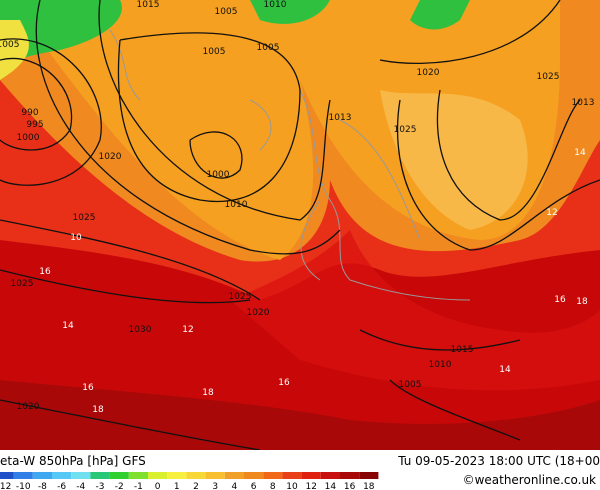  I want to click on legend-label: 1, so click(177, 486).